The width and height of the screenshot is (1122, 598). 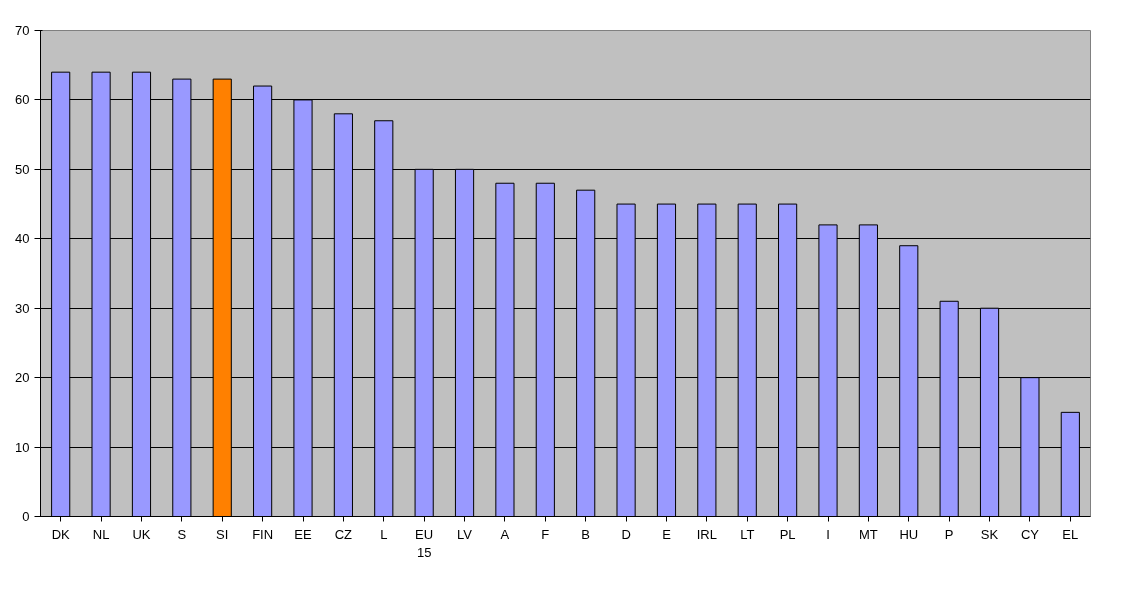 What do you see at coordinates (424, 543) in the screenshot?
I see `x-tick-label: EU 15` at bounding box center [424, 543].